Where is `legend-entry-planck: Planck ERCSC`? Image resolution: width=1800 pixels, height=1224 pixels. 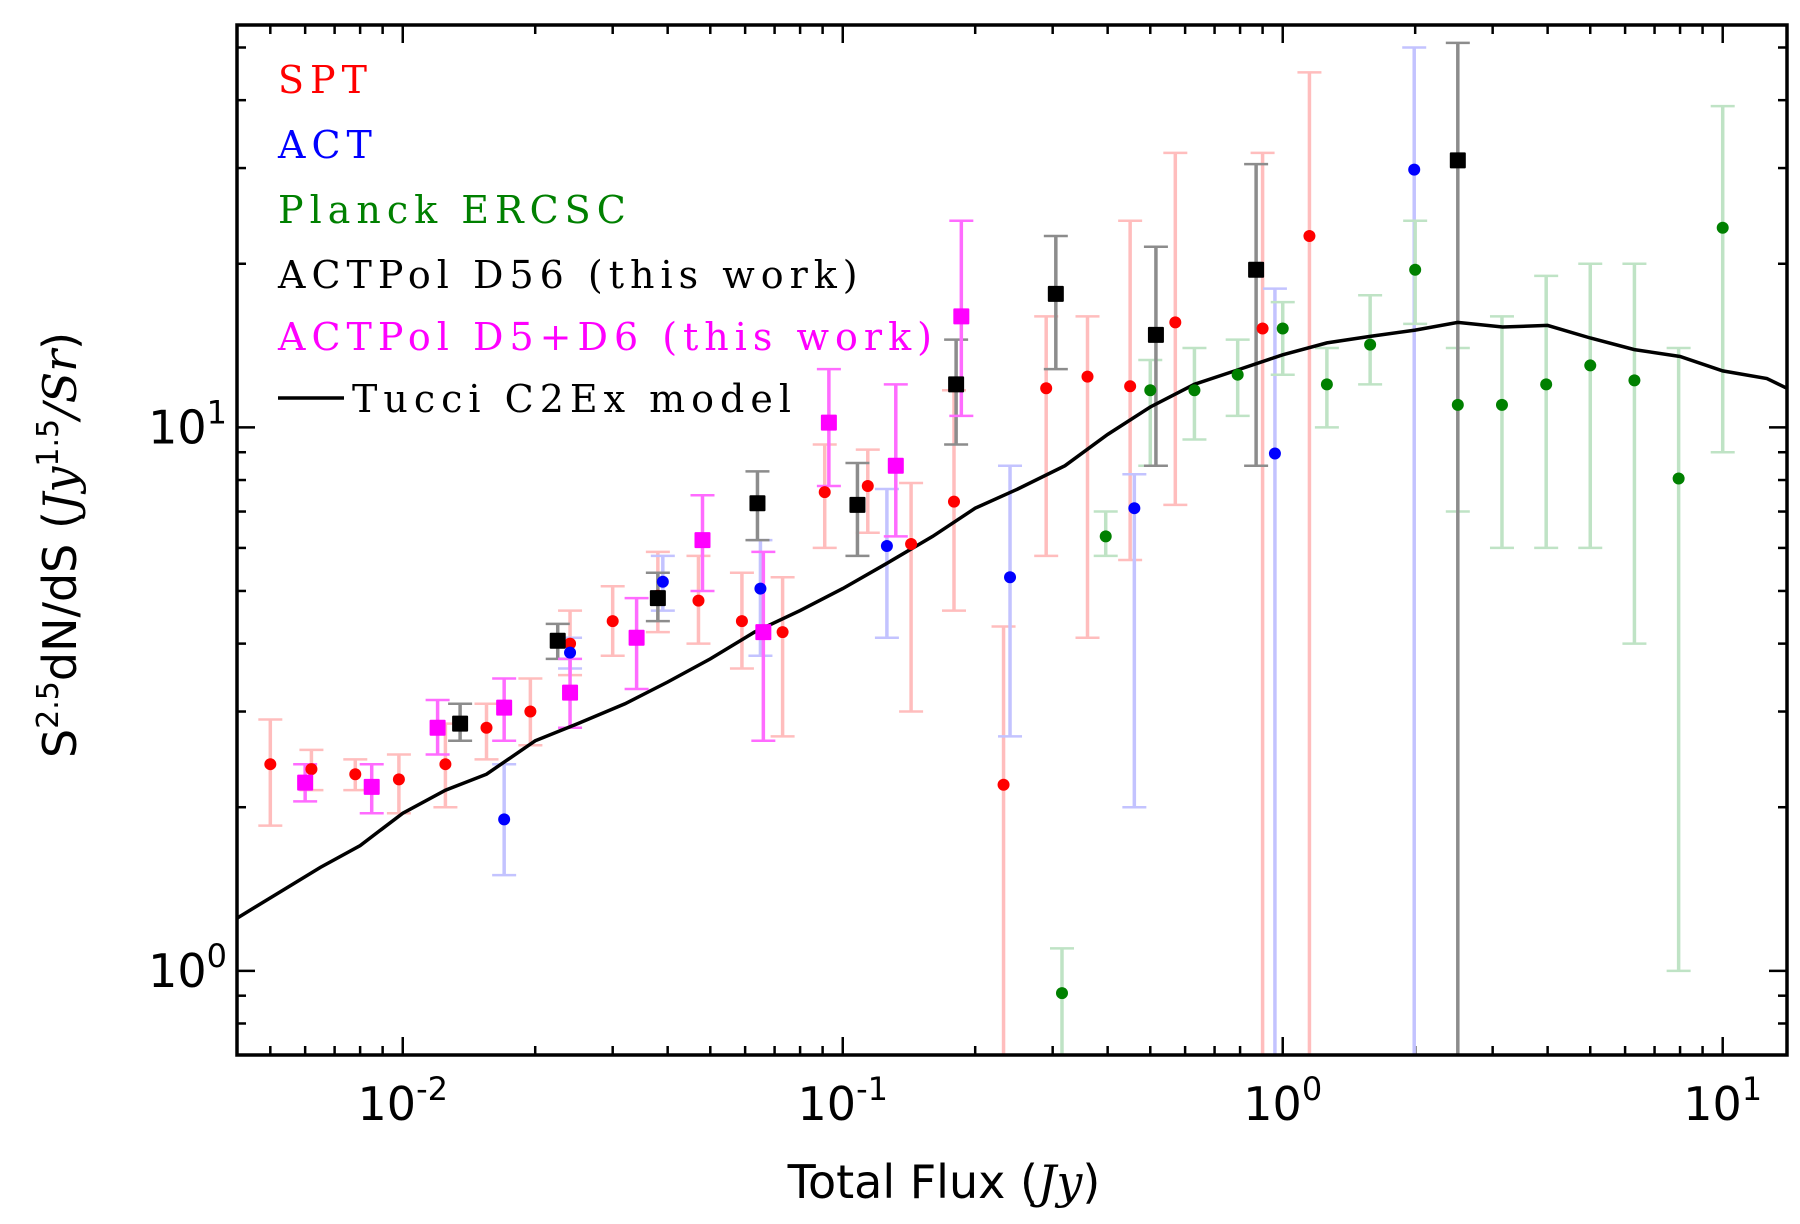
legend-entry-planck: Planck ERCSC is located at coordinates (455, 210).